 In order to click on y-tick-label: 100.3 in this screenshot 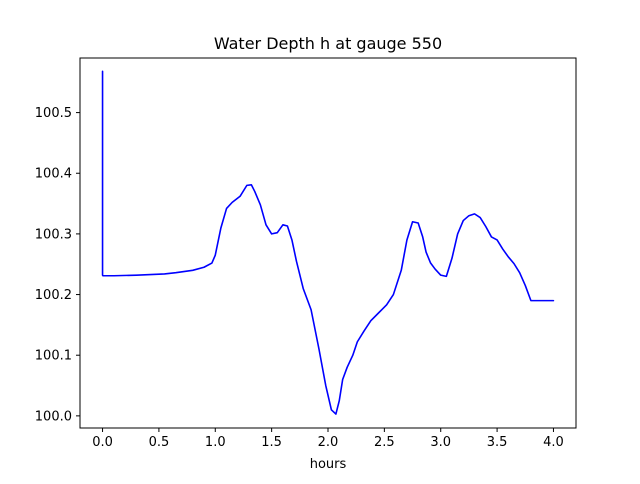, I will do `click(53, 234)`.